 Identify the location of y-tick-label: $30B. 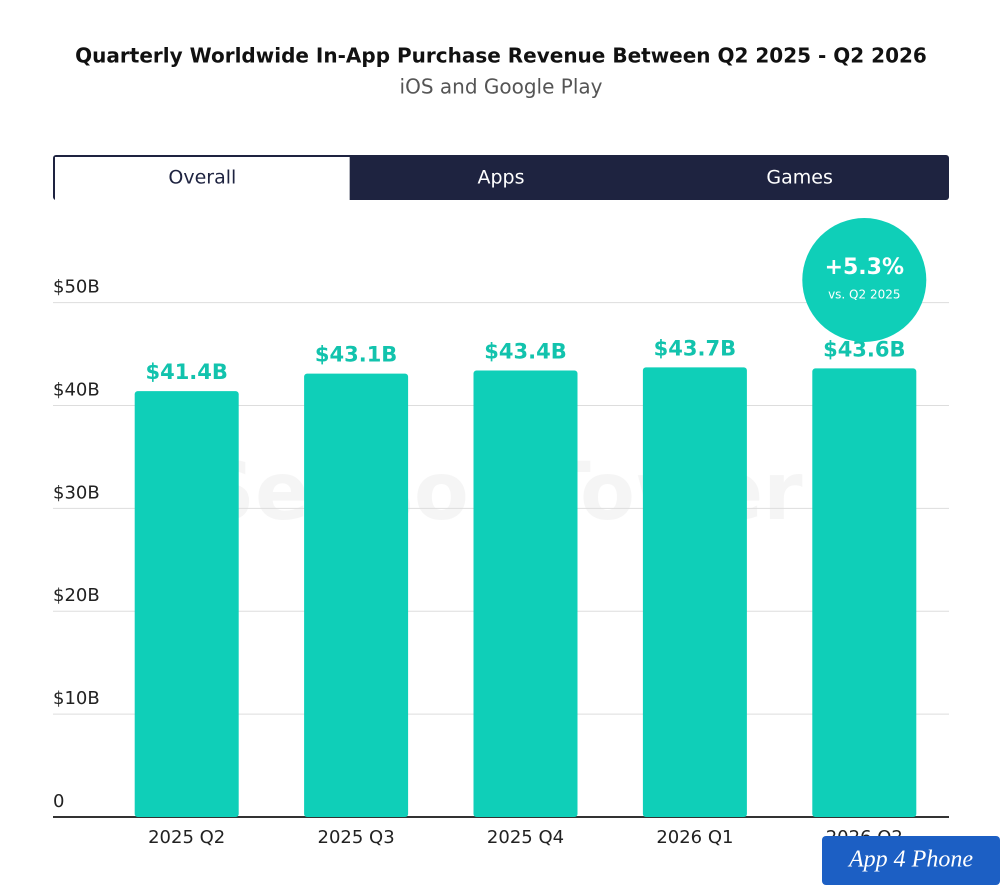
(76, 492).